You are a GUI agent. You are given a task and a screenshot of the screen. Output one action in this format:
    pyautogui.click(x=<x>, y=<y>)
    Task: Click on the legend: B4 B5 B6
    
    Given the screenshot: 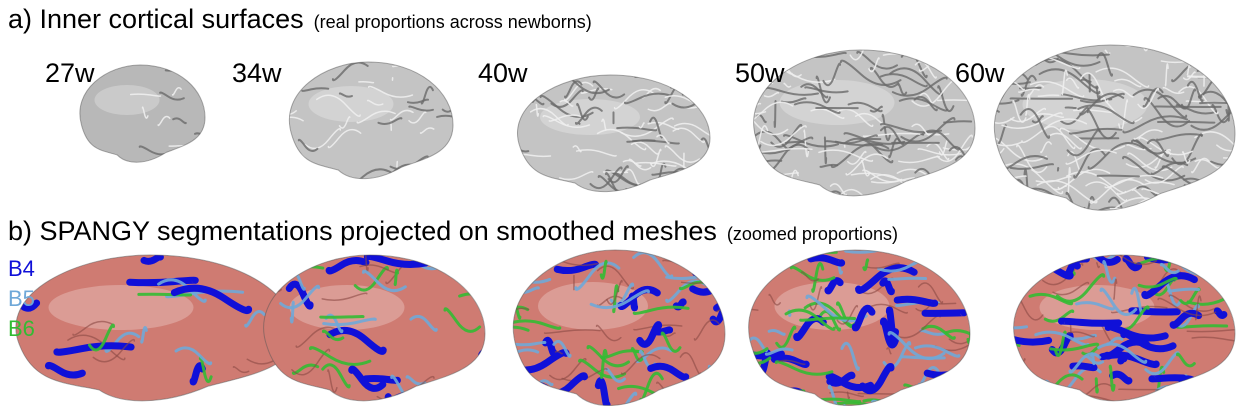 What is the action you would take?
    pyautogui.click(x=21, y=298)
    